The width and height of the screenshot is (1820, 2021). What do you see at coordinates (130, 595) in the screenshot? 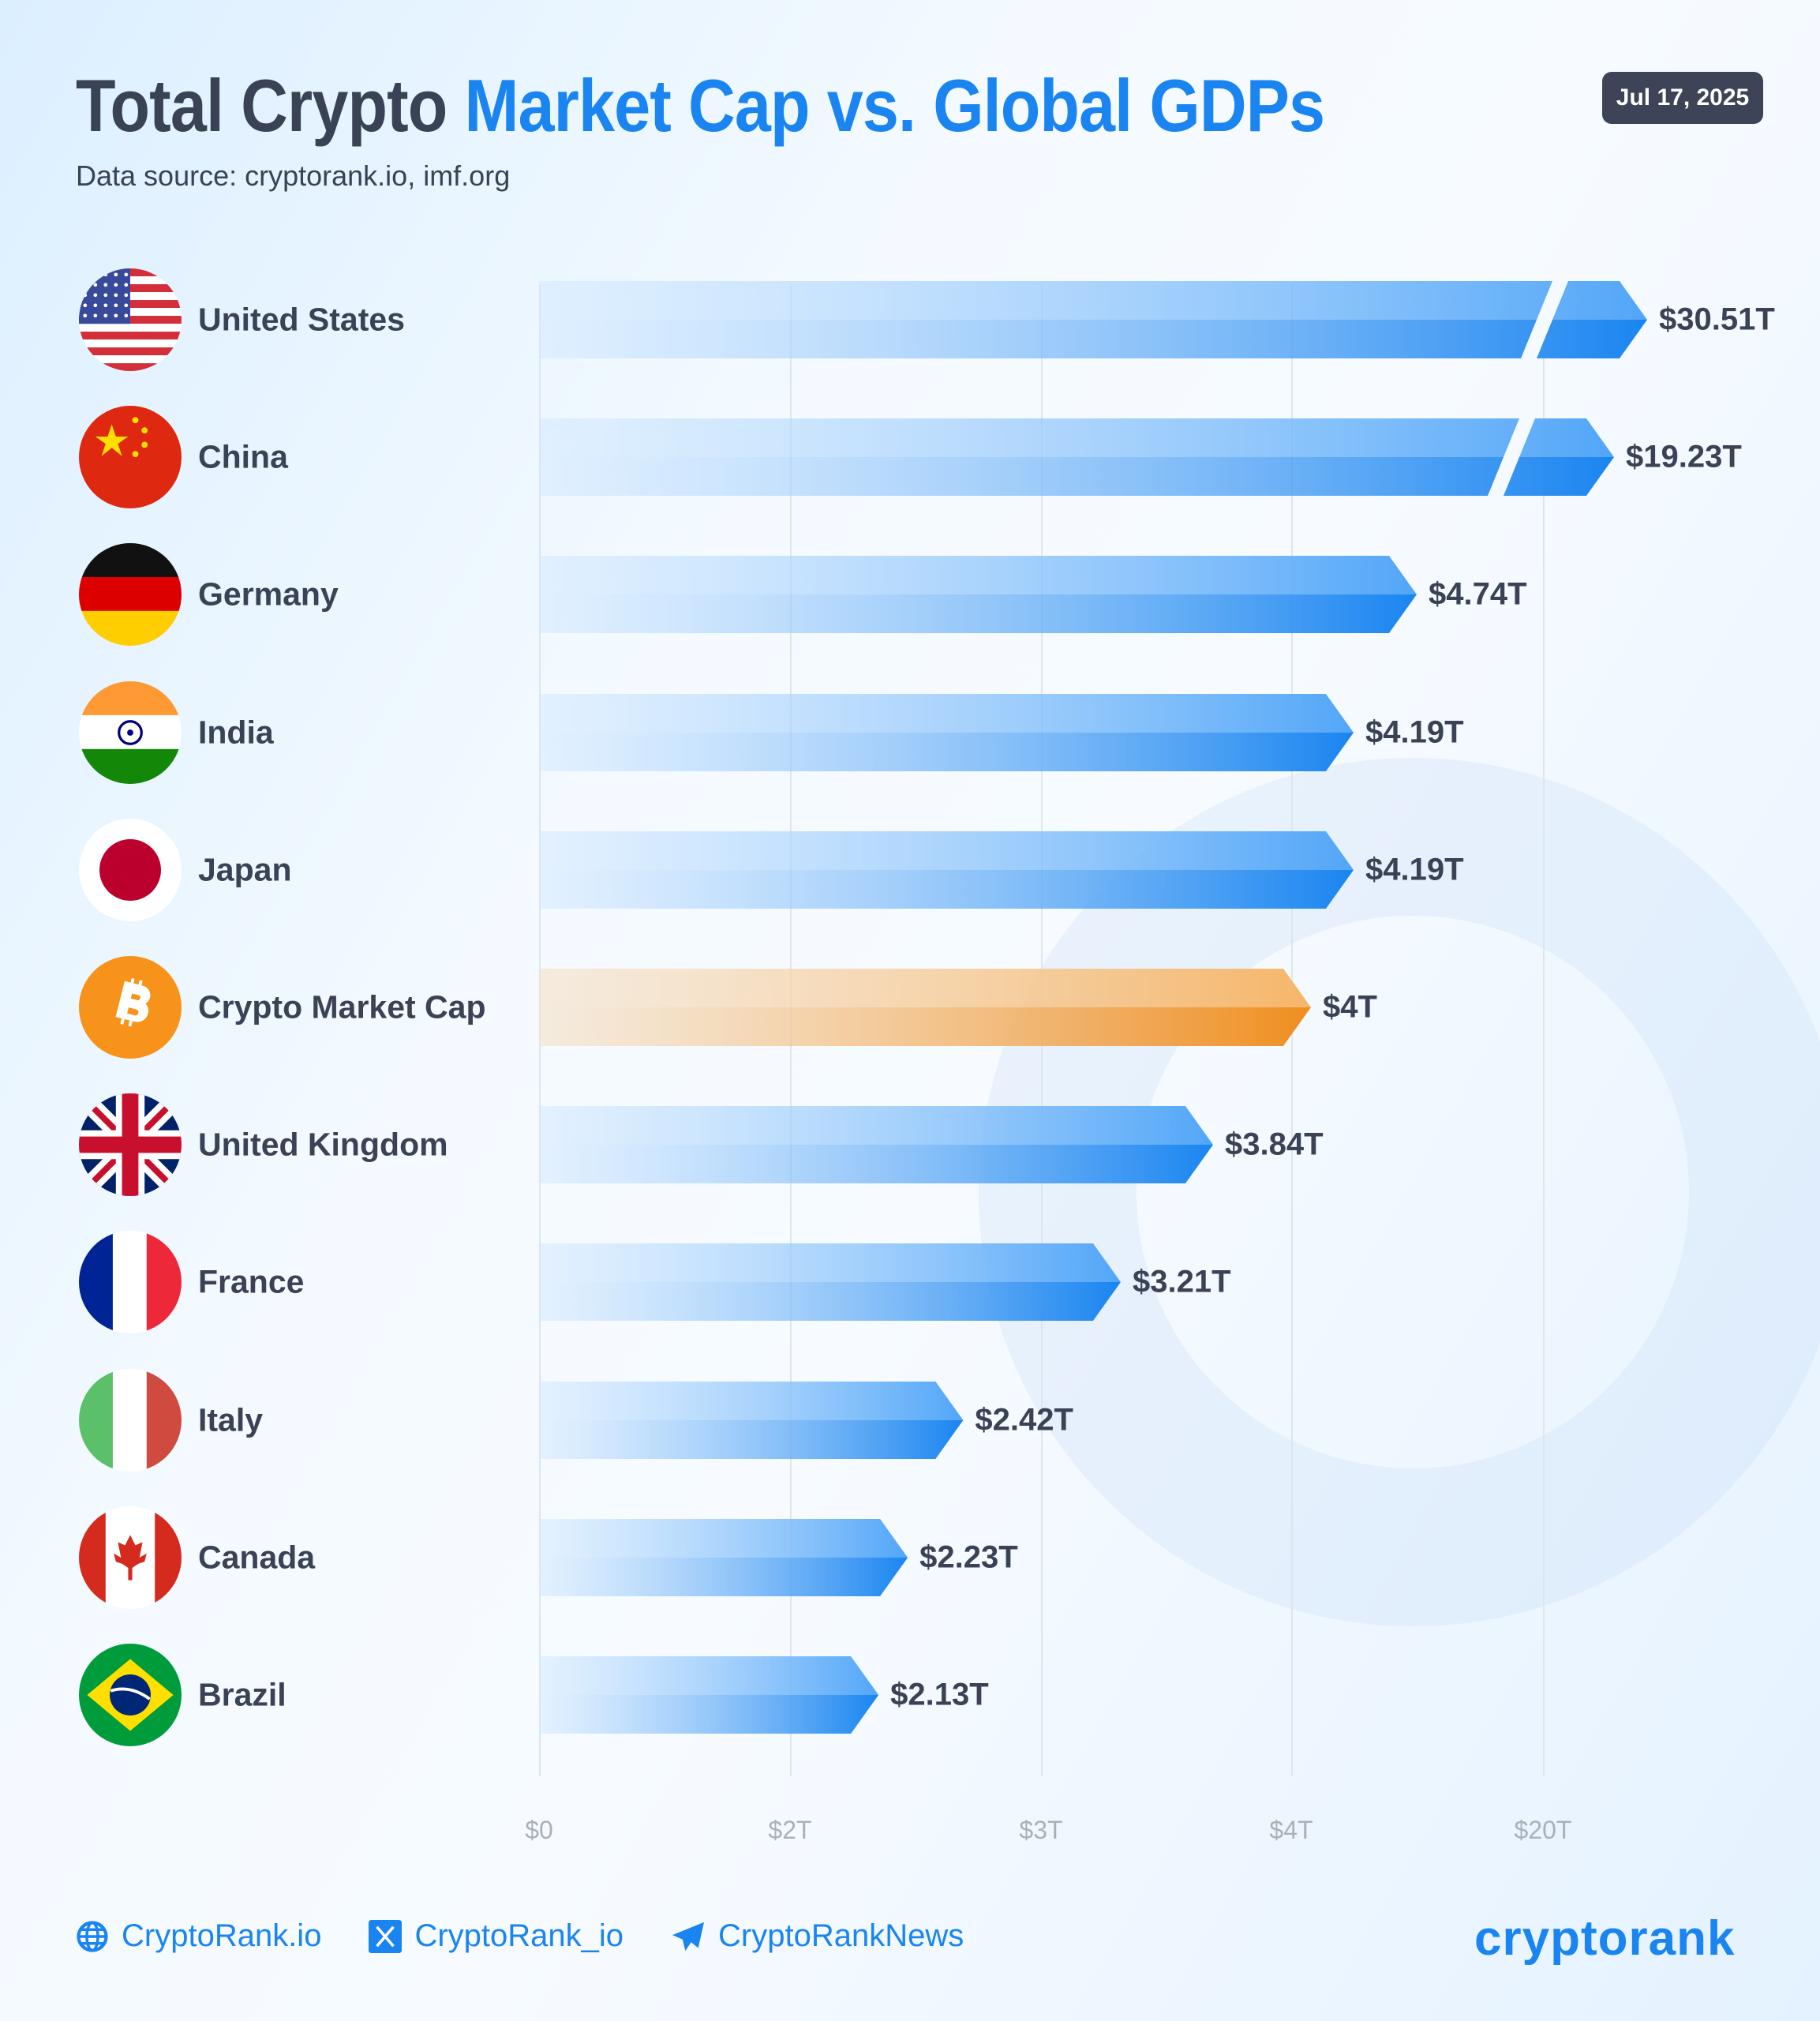
I see `flag-de-icon` at bounding box center [130, 595].